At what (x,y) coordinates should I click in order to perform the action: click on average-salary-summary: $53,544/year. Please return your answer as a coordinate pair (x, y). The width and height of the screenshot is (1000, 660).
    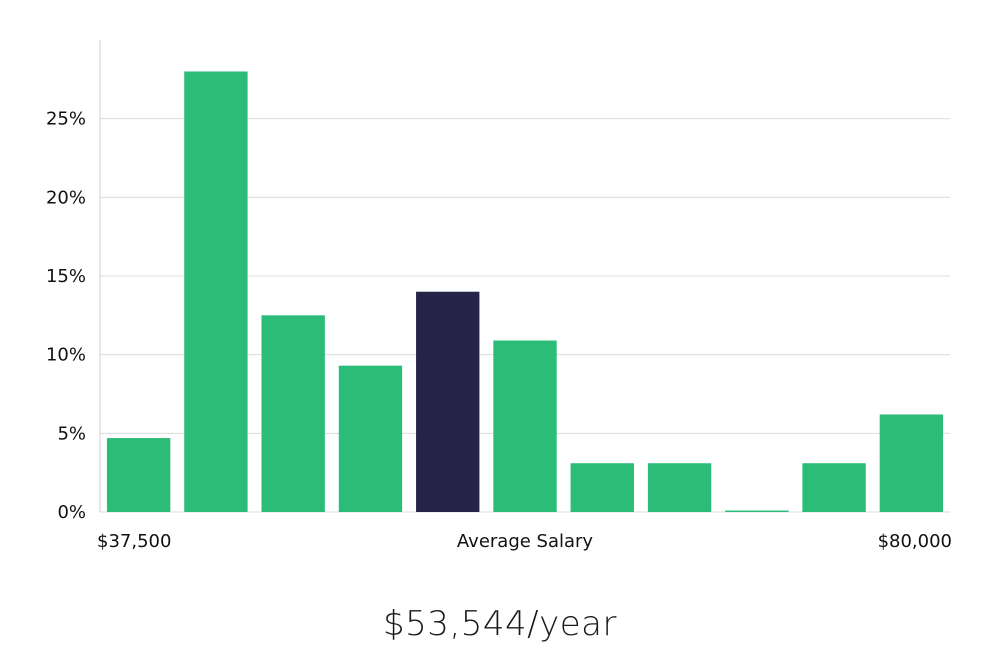
    Looking at the image, I should click on (500, 624).